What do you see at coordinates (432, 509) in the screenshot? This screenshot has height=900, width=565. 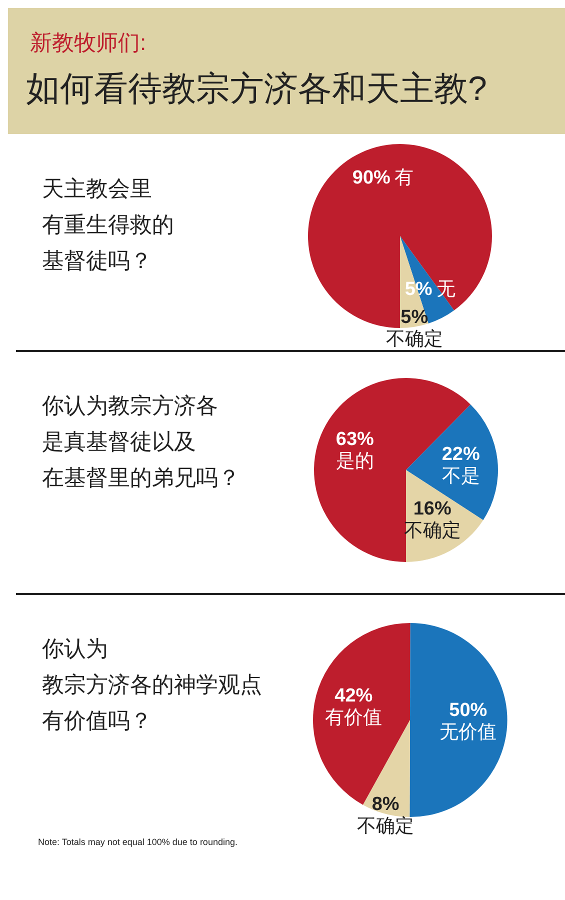 I see `data-label: 16%` at bounding box center [432, 509].